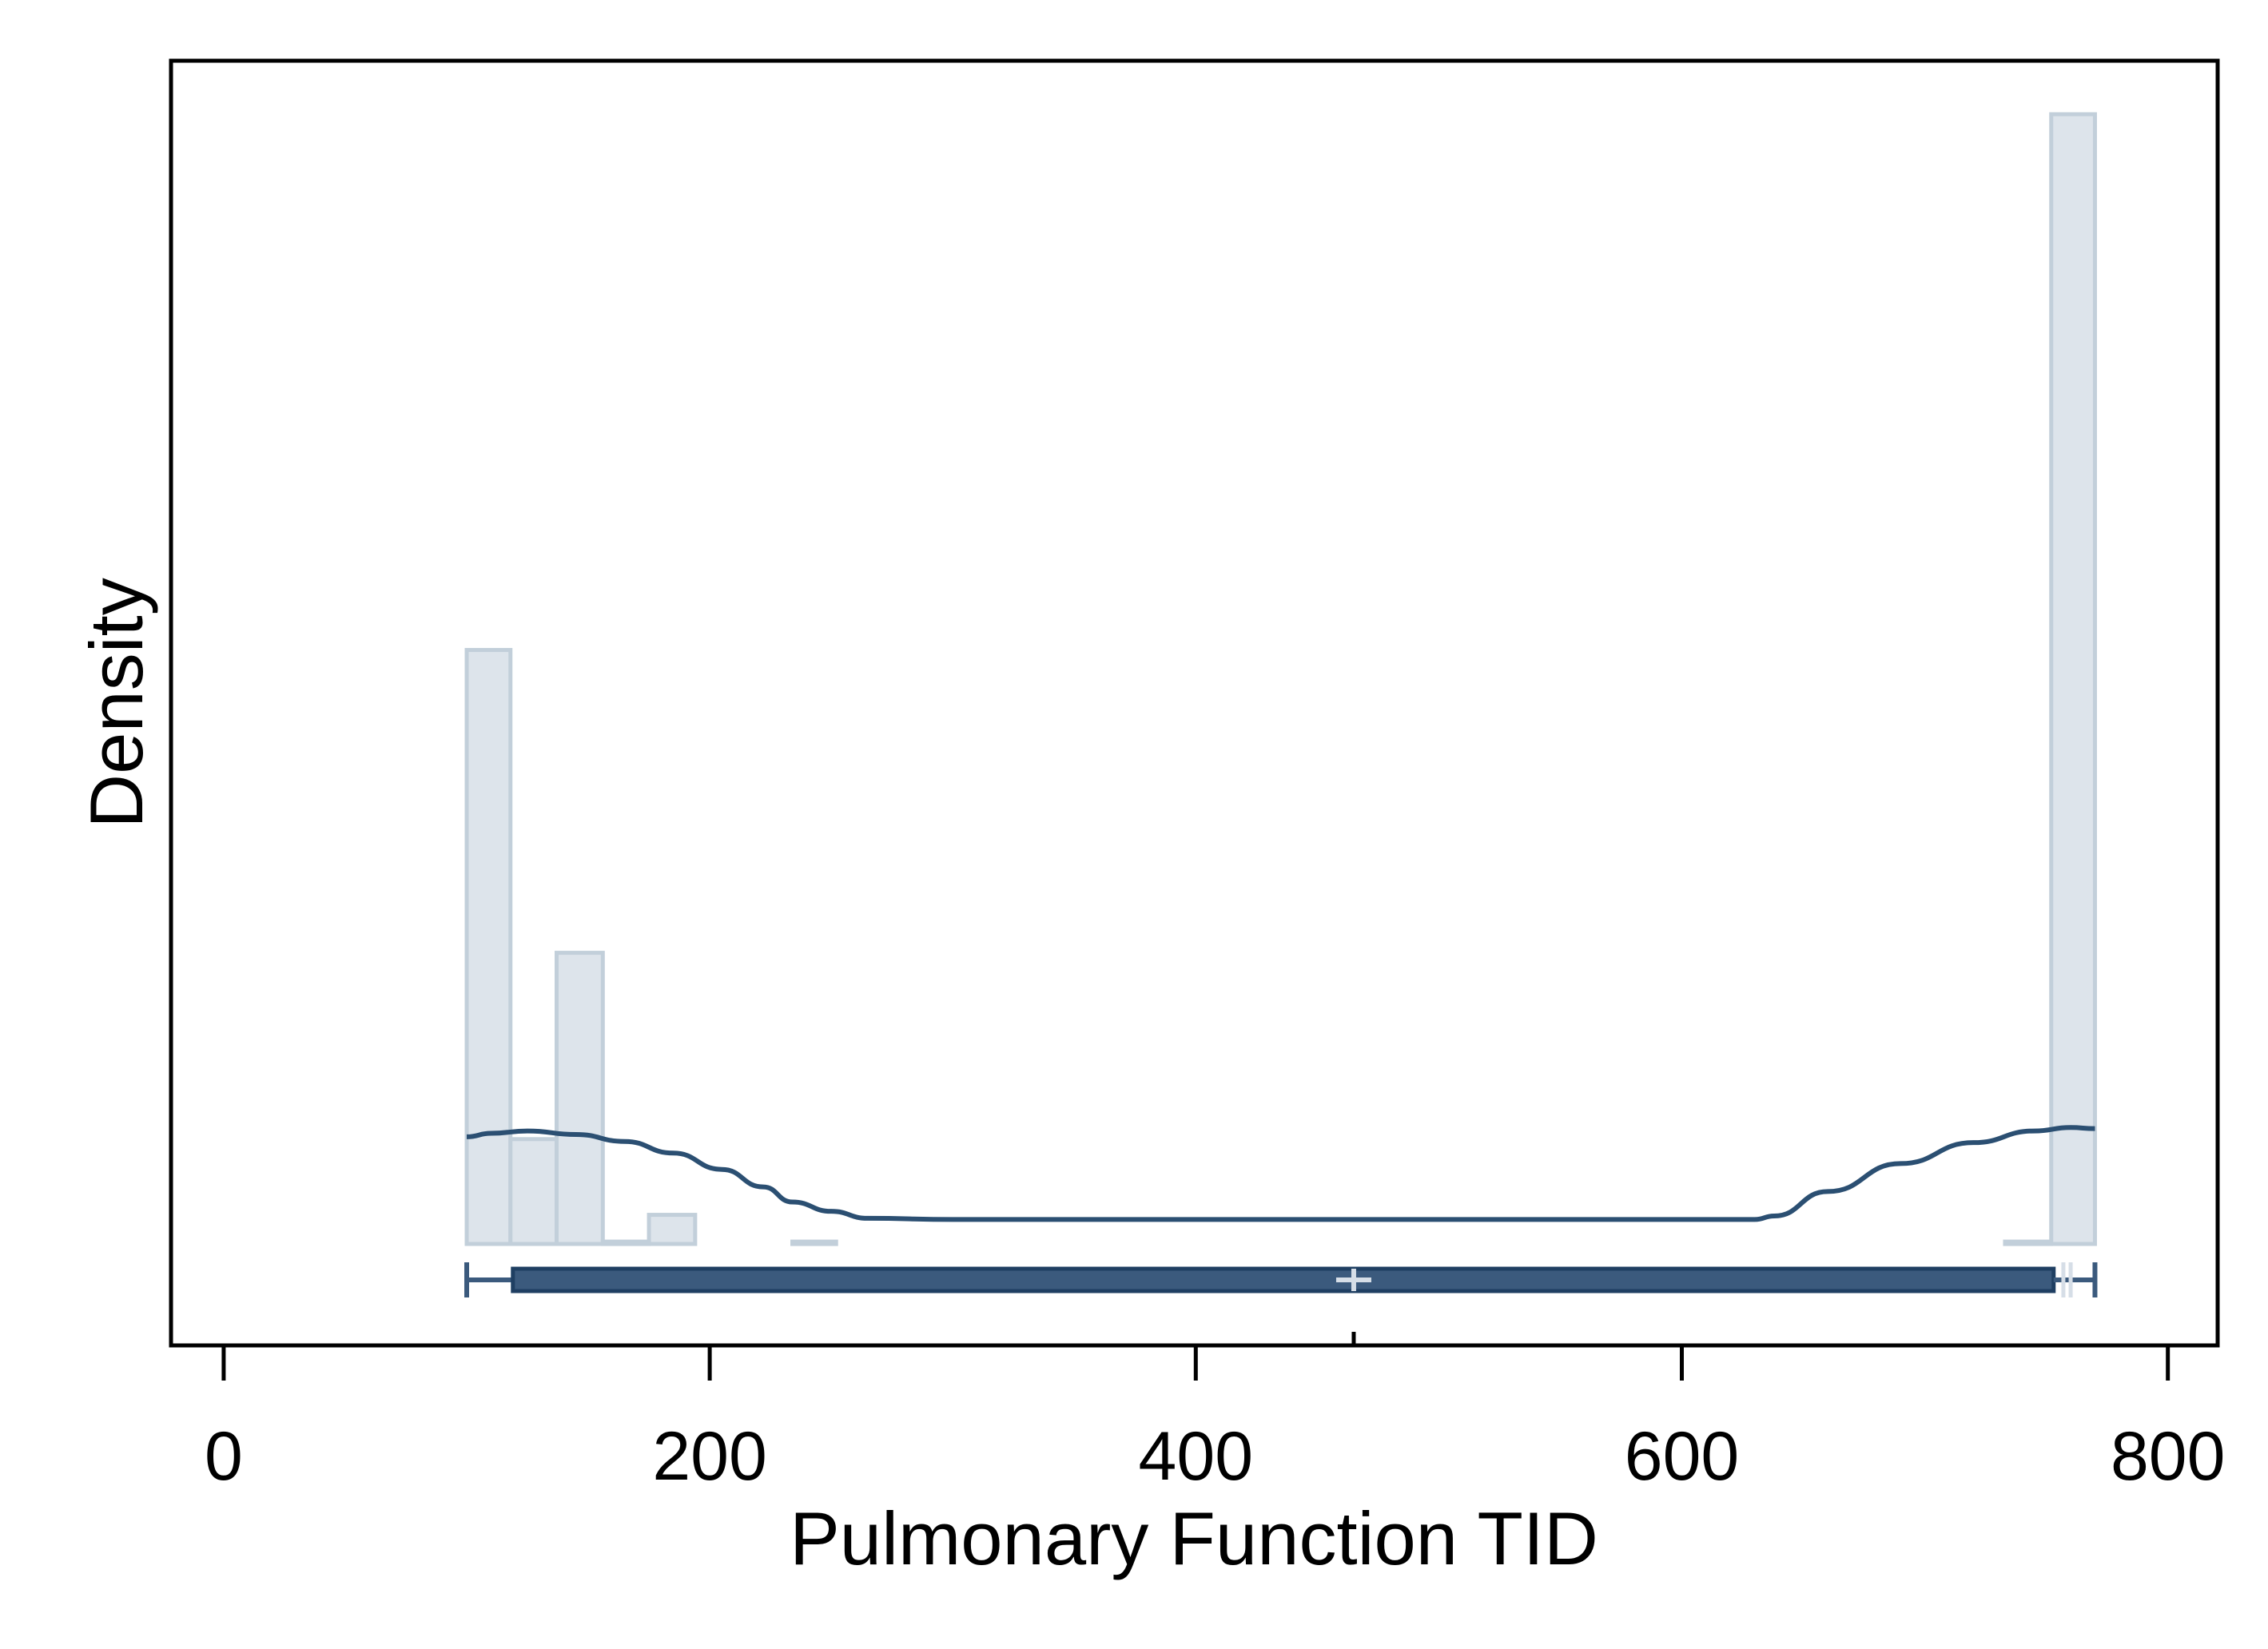 The image size is (2268, 1649). I want to click on boxplot-box, so click(1283, 1279).